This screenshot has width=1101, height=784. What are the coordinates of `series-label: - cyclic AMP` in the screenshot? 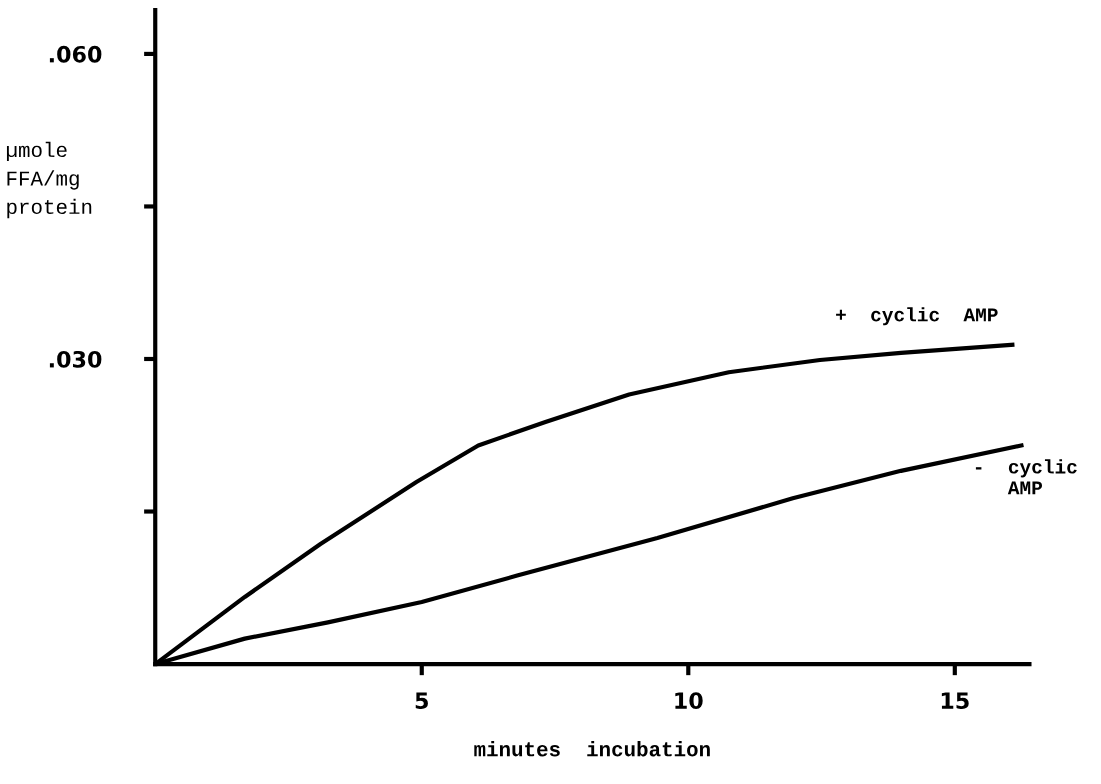 It's located at (1026, 477).